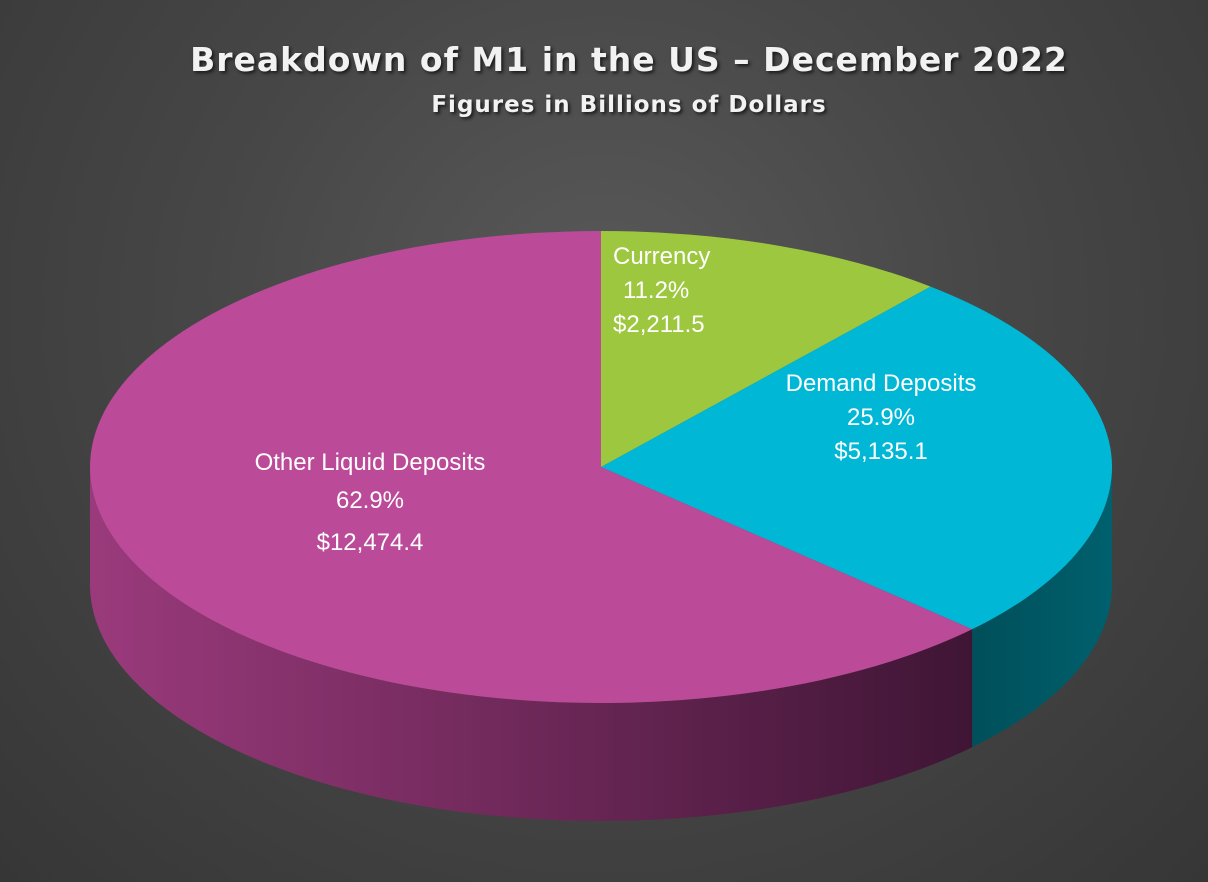 This screenshot has height=882, width=1208. What do you see at coordinates (370, 462) in the screenshot?
I see `slice-label-other-liquid-deposits: Other Liquid Deposits` at bounding box center [370, 462].